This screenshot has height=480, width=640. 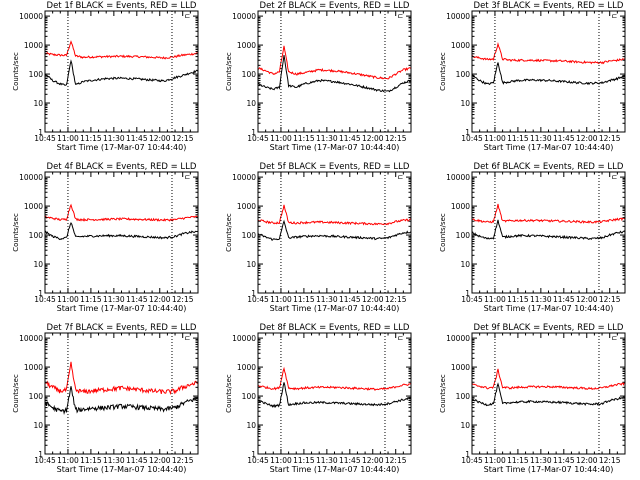 I want to click on chart-title: Det 4f BLACK = Events, RED = LLD, so click(x=122, y=167).